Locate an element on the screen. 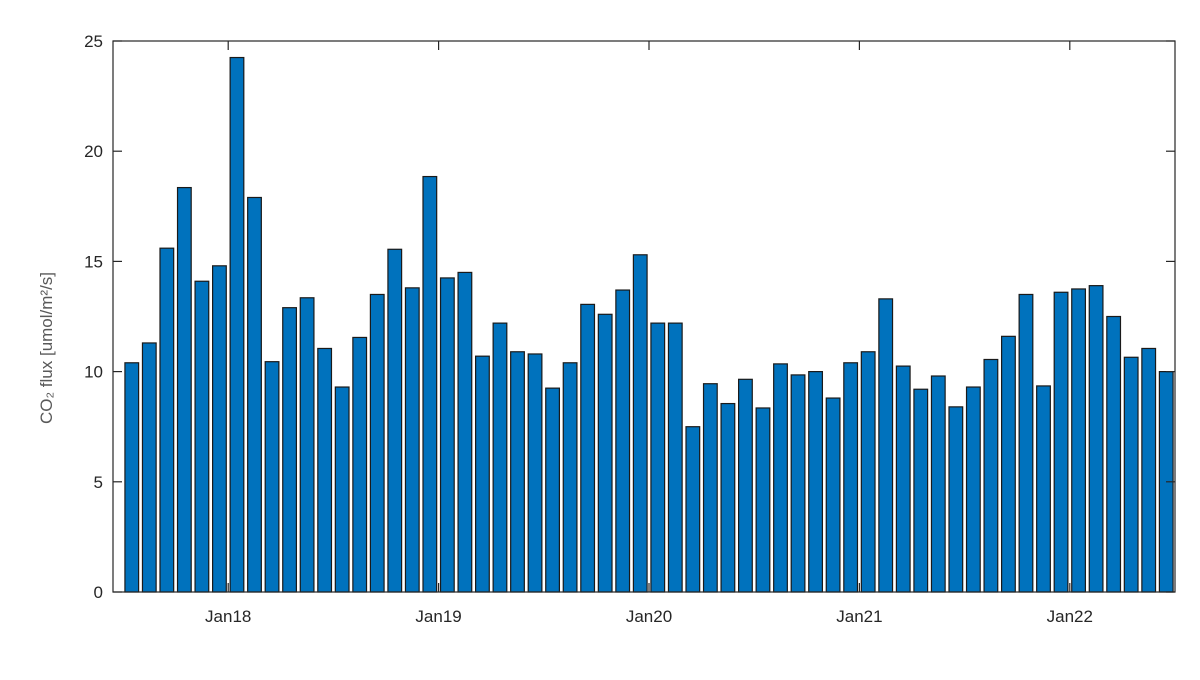  y-tick-label: 15 is located at coordinates (93, 261).